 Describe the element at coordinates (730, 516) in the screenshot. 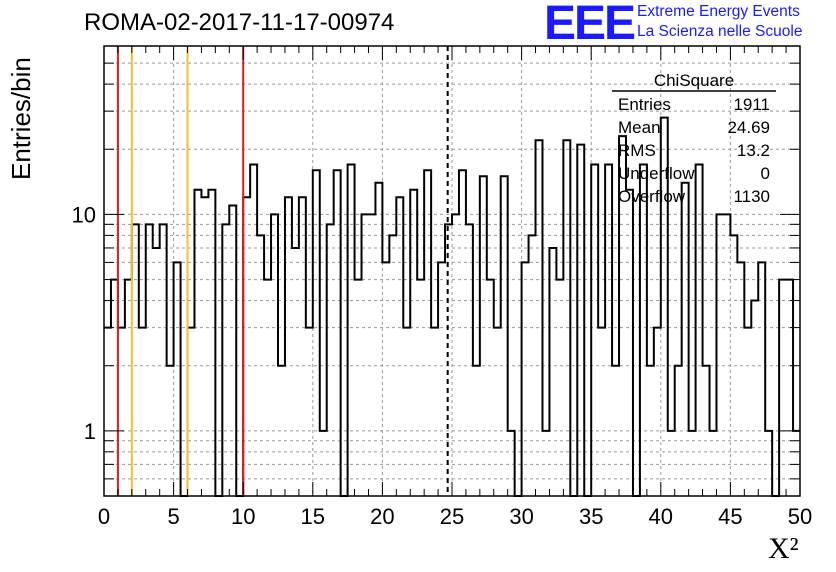

I see `x-tick-label: 45` at that location.